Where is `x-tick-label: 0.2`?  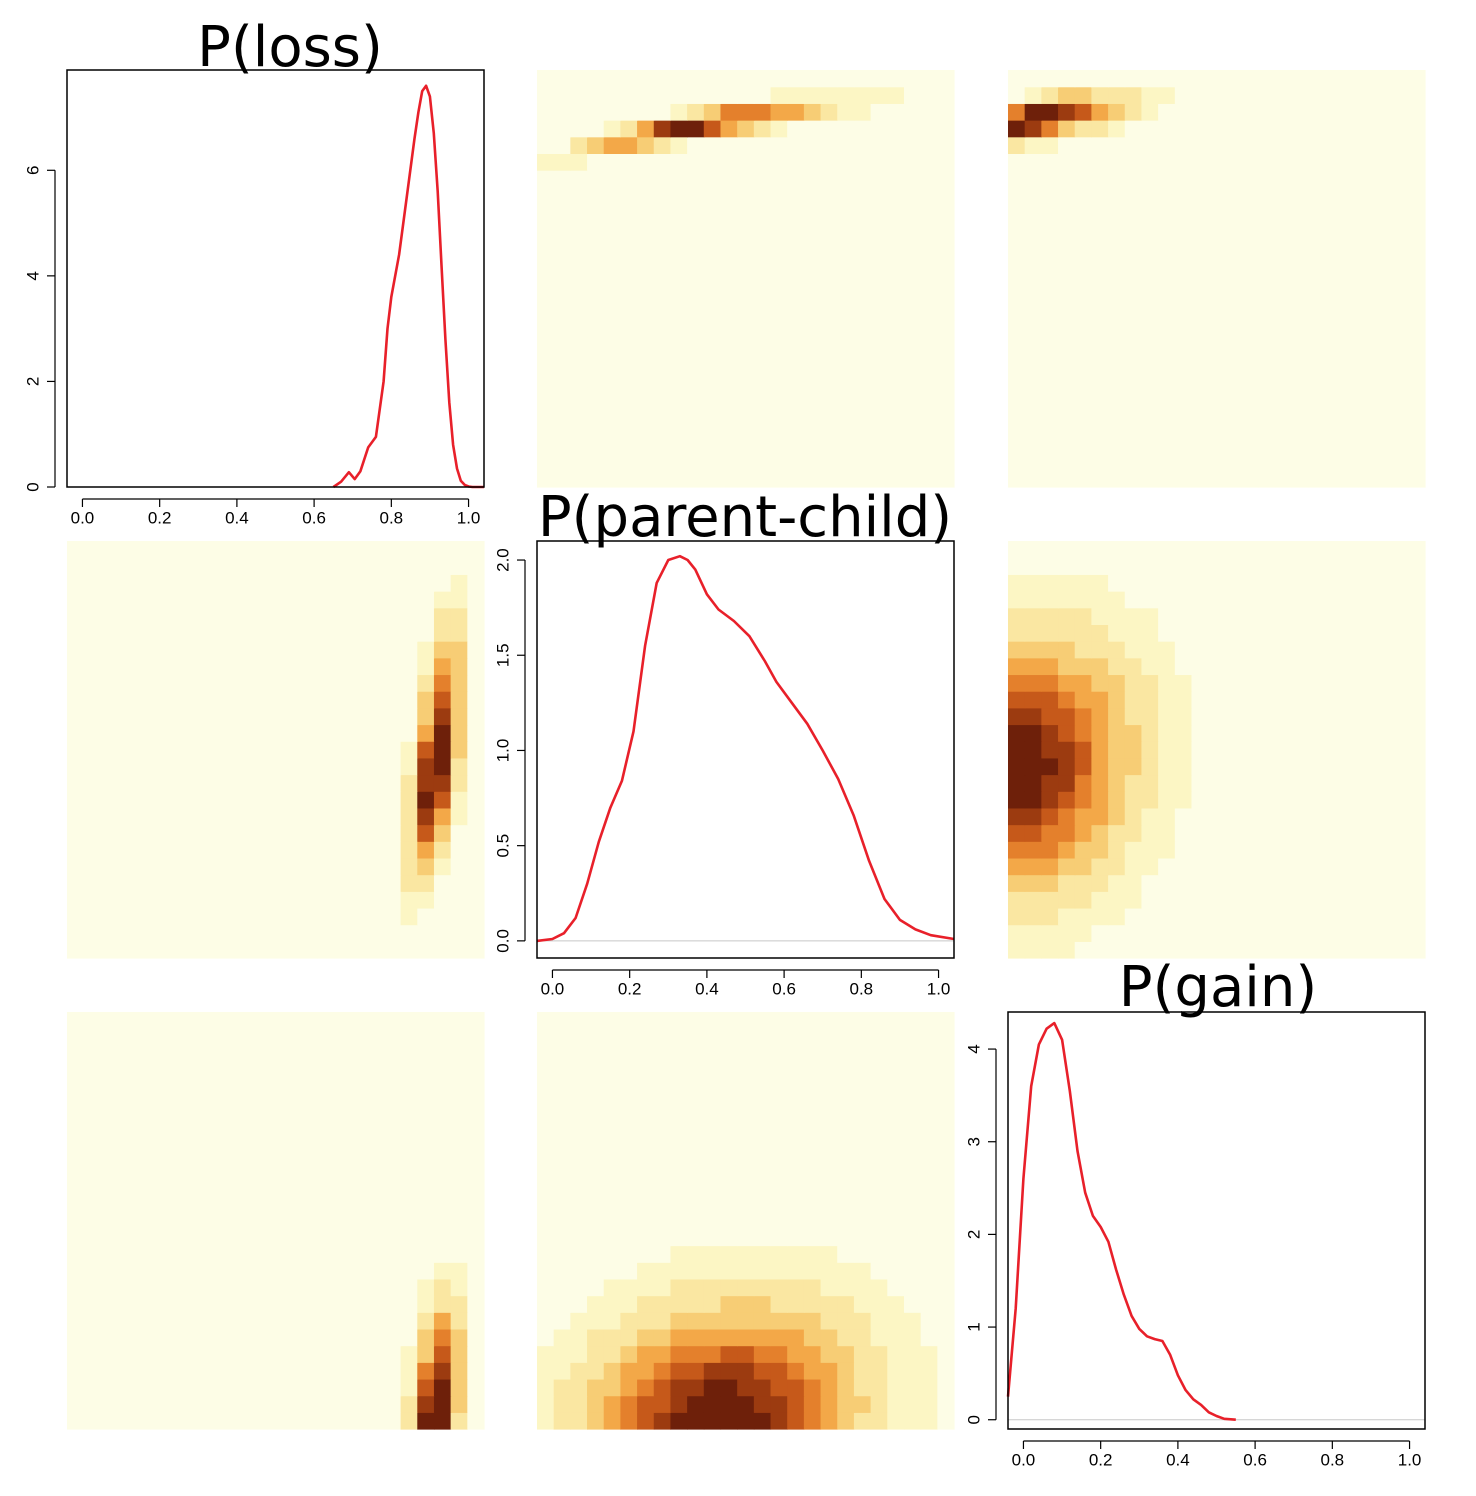 x-tick-label: 0.2 is located at coordinates (1101, 1459).